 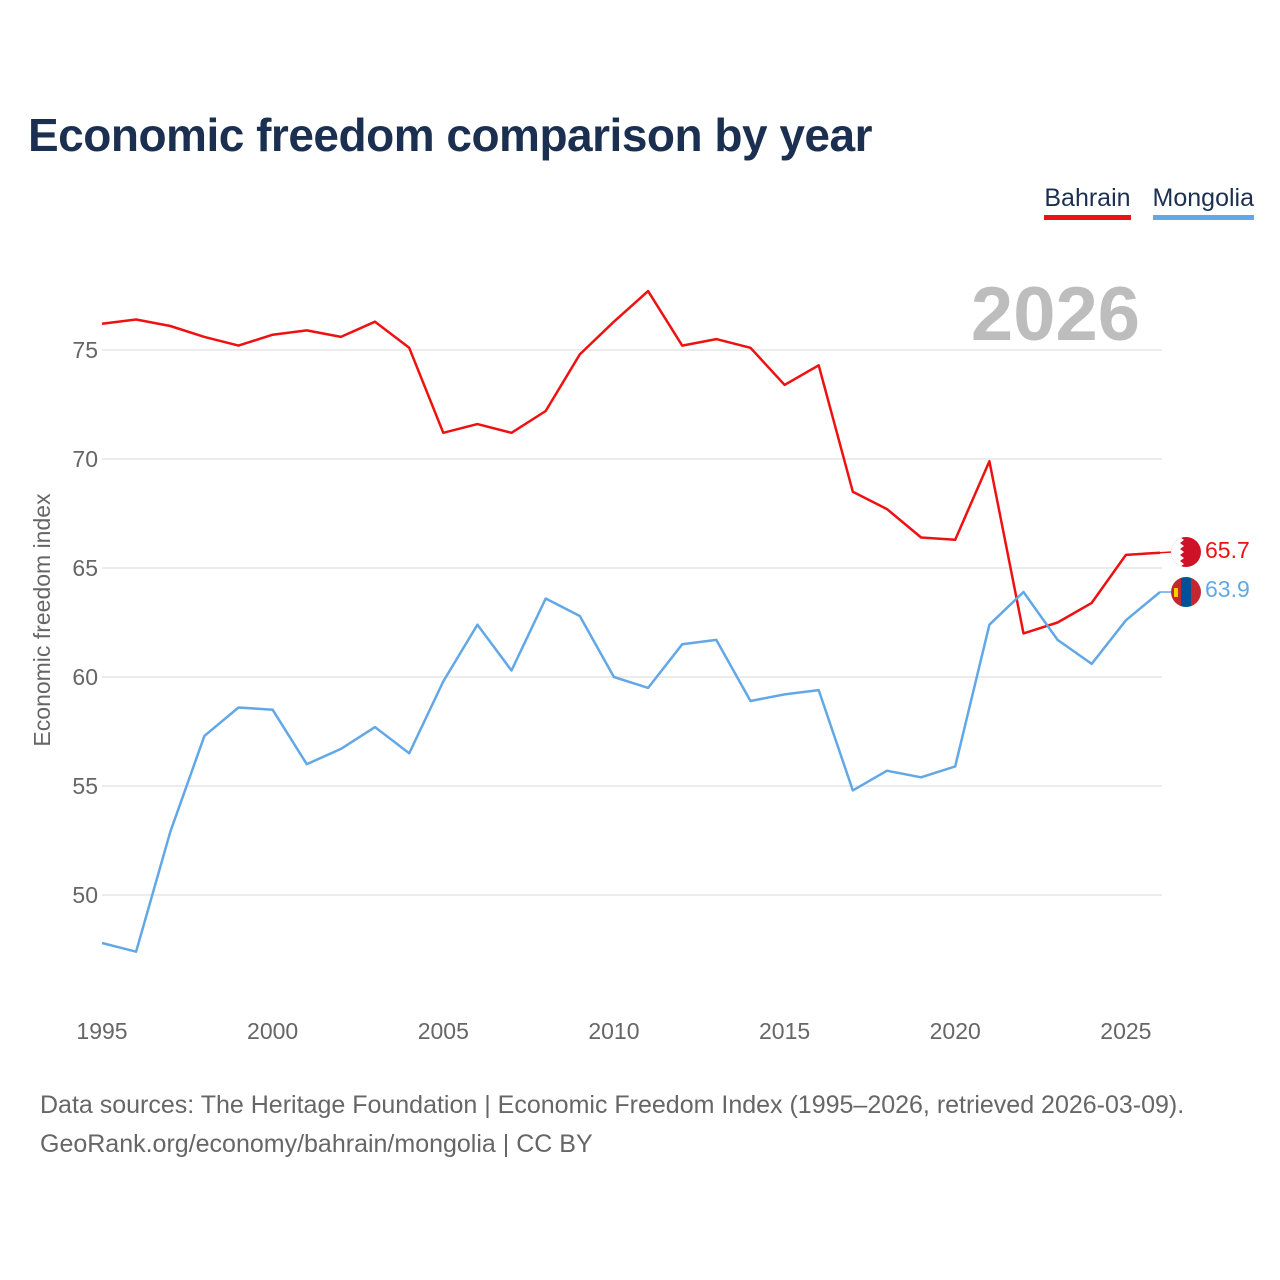 What do you see at coordinates (450, 135) in the screenshot?
I see `chart-title: Economic freedom comparison by year` at bounding box center [450, 135].